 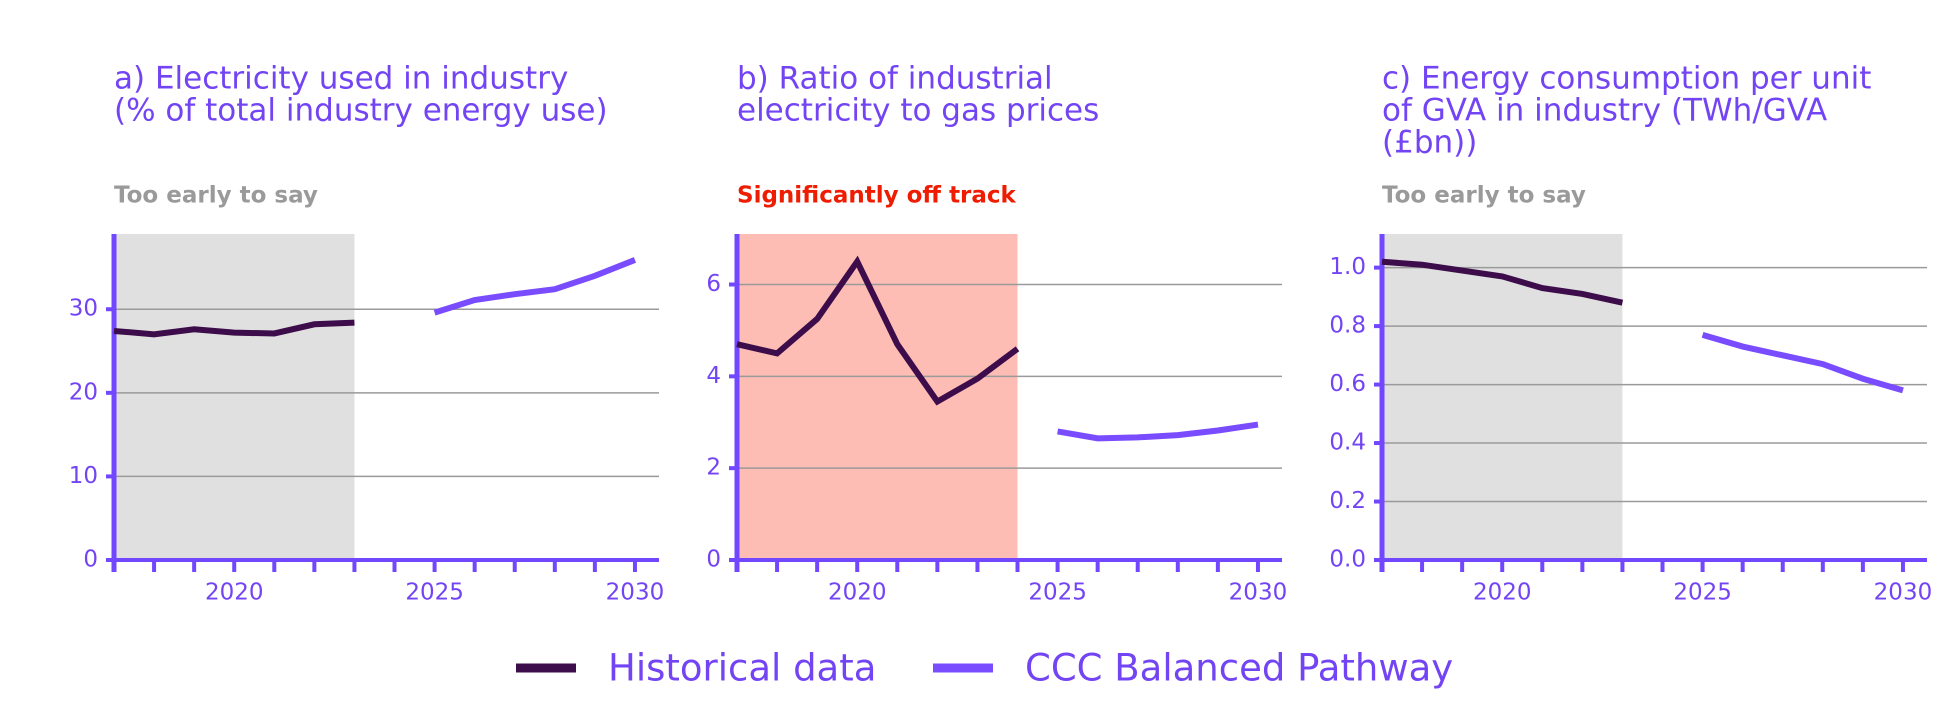 I want to click on chart-title: (£bn)), so click(x=1429, y=143).